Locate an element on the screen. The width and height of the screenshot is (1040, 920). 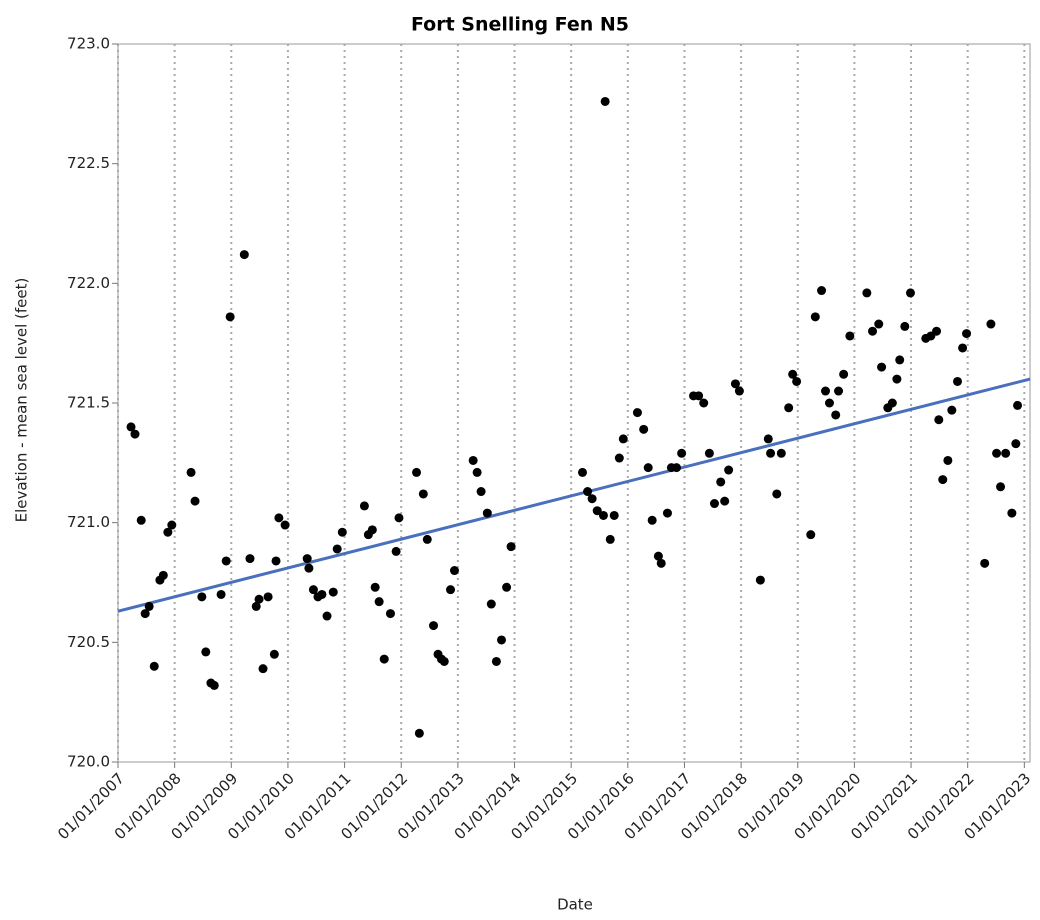
y-tick-label: 723.0 is located at coordinates (88, 44).